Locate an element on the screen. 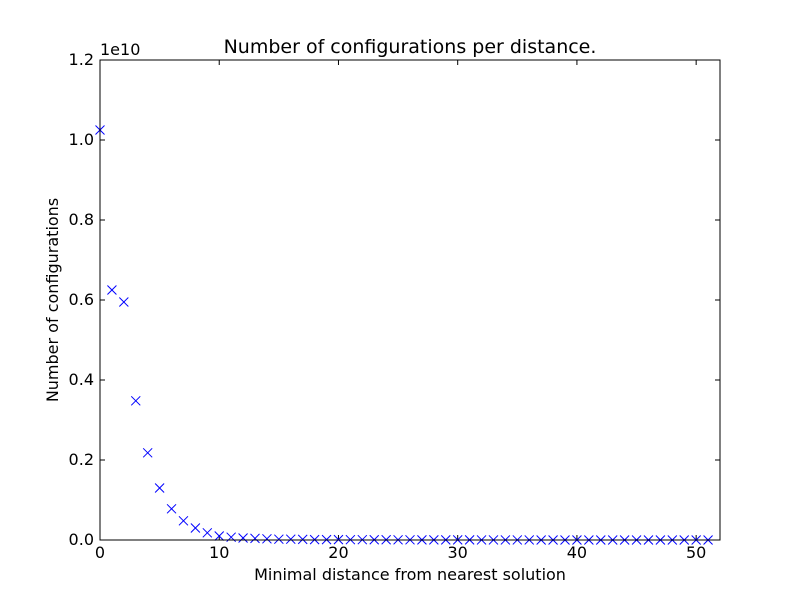 The height and width of the screenshot is (600, 800). x-tick-label: 10 is located at coordinates (219, 552).